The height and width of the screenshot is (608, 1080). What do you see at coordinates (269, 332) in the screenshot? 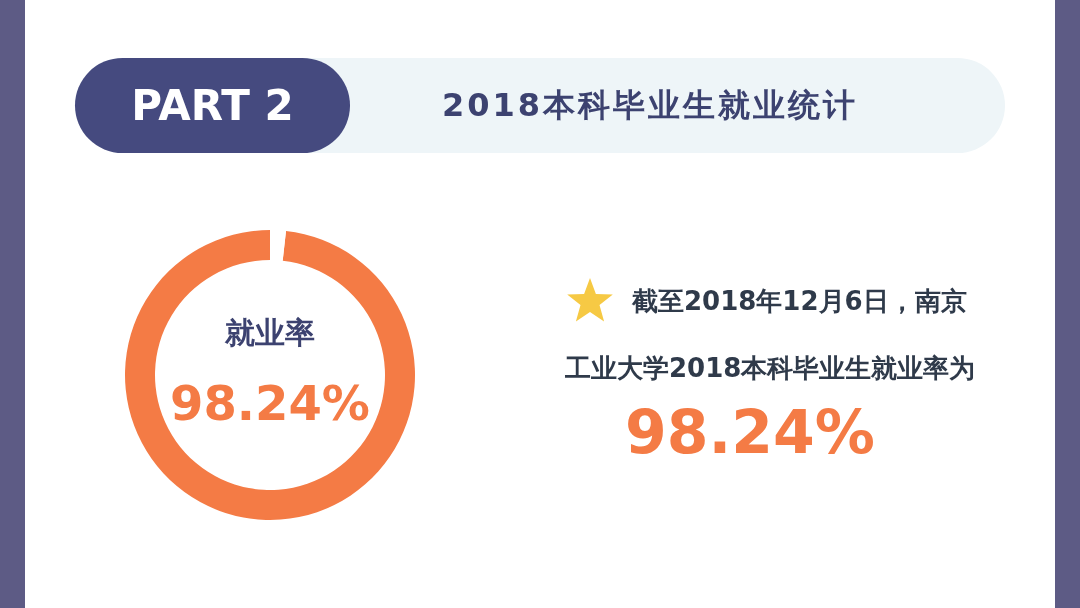
I see `slice-label: 就业率` at bounding box center [269, 332].